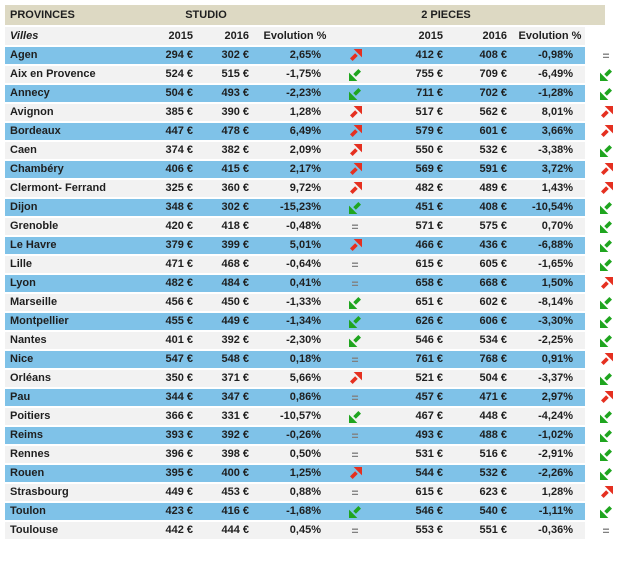 This screenshot has height=567, width=627. What do you see at coordinates (550, 302) in the screenshot?
I see `pieces-evolution-cell: -8,14%` at bounding box center [550, 302].